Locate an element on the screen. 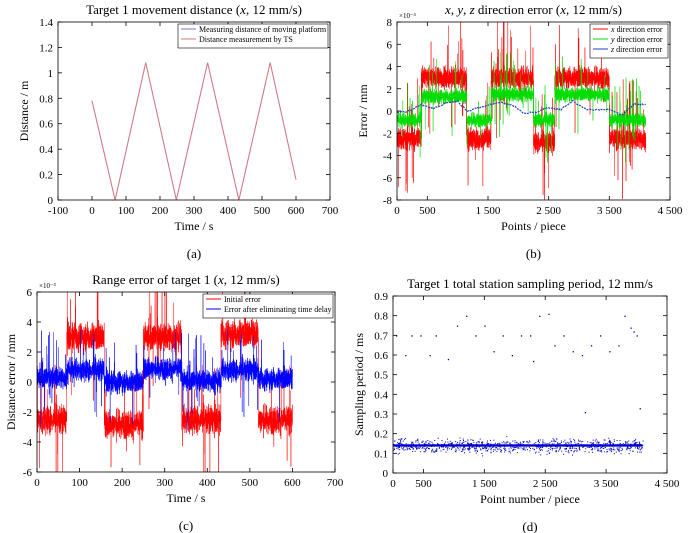 Image resolution: width=700 pixels, height=533 pixels. y-tick-label: 4 is located at coordinates (30, 323).